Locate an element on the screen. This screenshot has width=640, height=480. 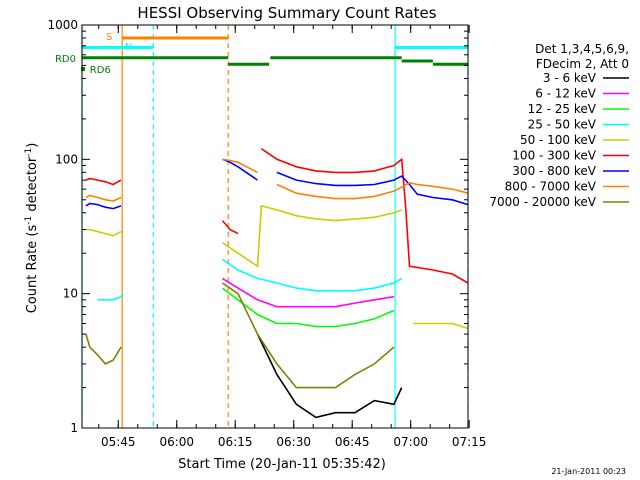
y-axis-label-sup2: -1 is located at coordinates (29, 152).